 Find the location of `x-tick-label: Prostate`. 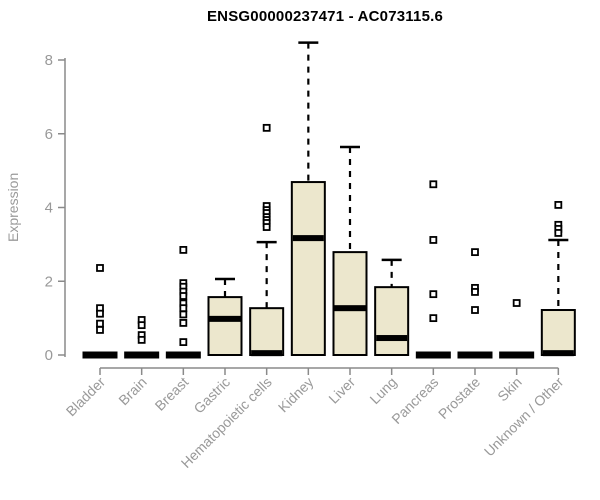

x-tick-label: Prostate is located at coordinates (459, 398).